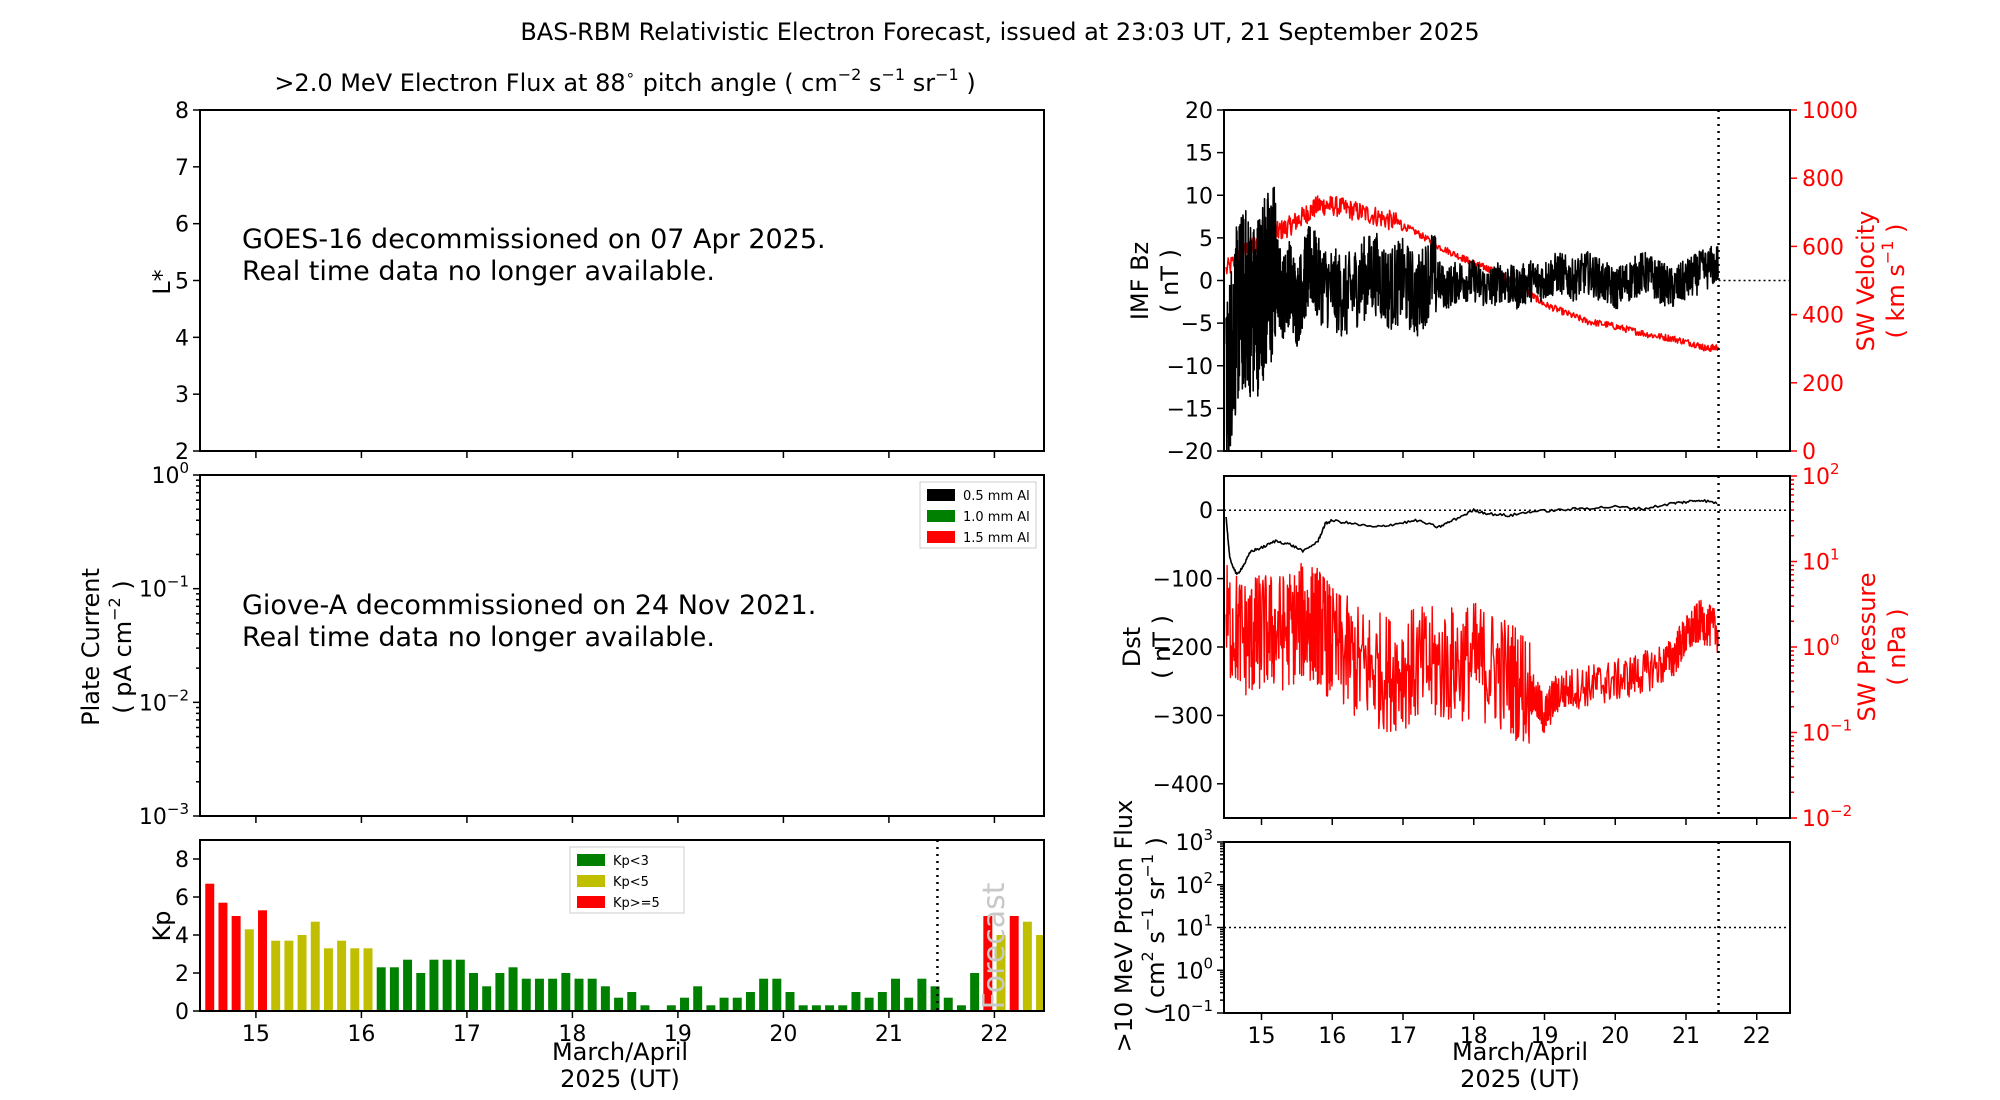  Describe the element at coordinates (996, 517) in the screenshot. I see `plate-legend-label-1: 1.0 mm Al` at that location.